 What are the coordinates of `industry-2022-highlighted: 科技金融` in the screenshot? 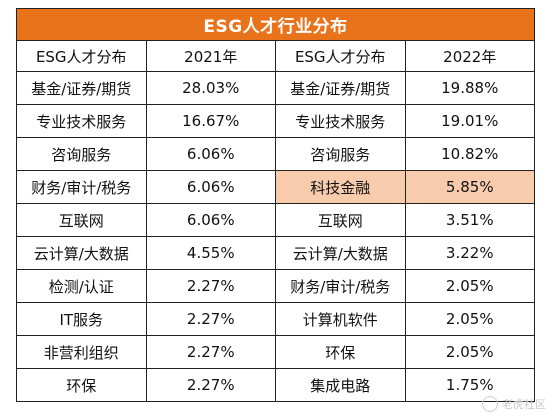 It's located at (340, 187).